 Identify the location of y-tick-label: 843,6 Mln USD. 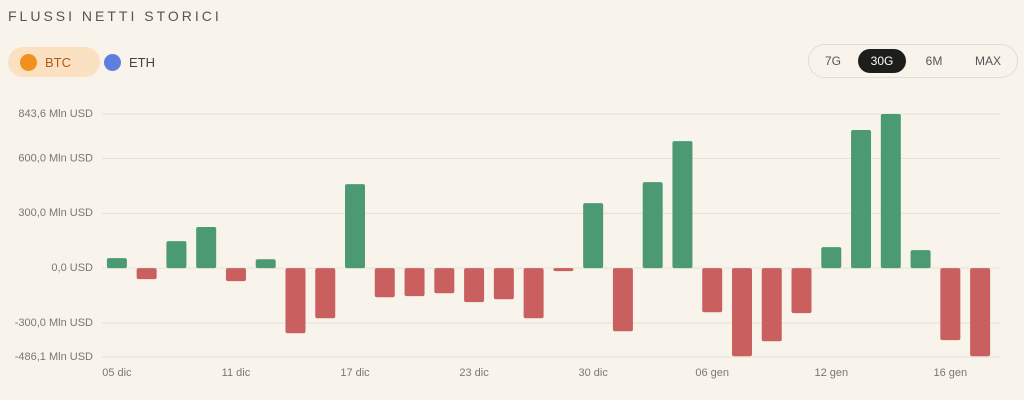
(55, 114).